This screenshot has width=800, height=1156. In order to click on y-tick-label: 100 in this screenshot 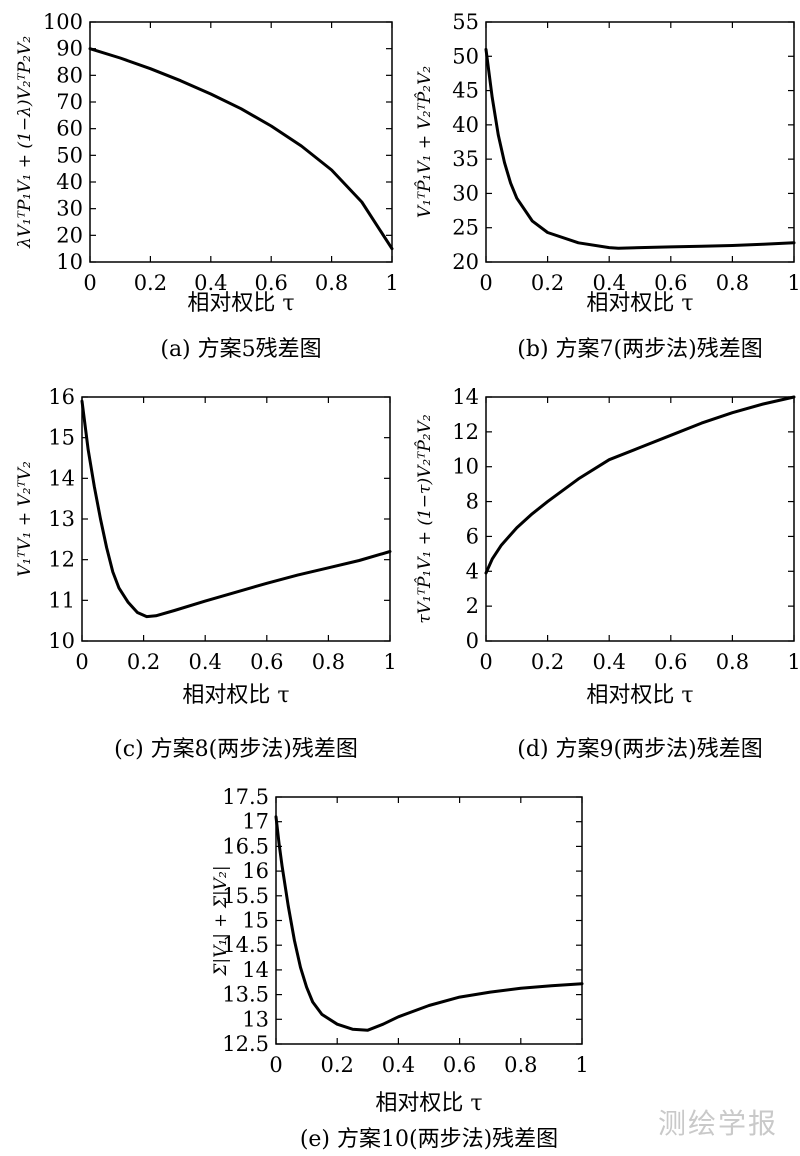, I will do `click(63, 22)`.